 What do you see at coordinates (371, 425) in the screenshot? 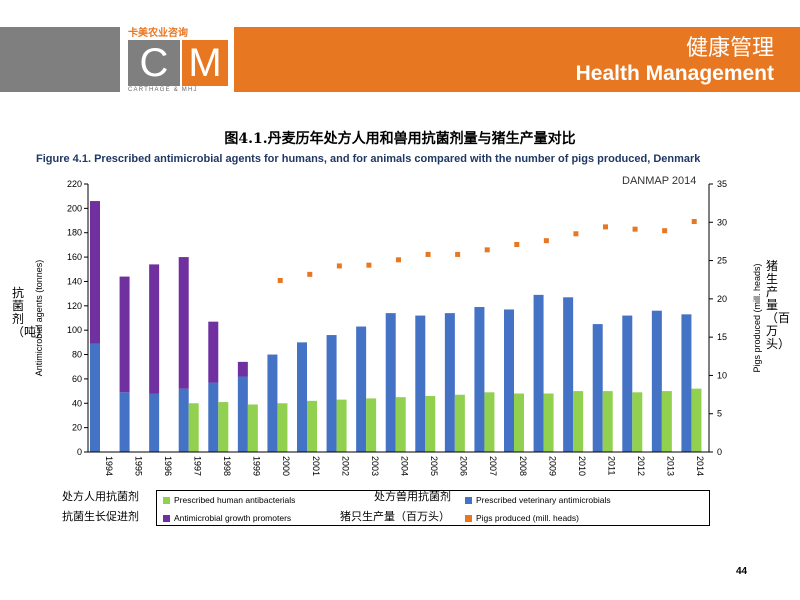
I see `bar-human-2003` at bounding box center [371, 425].